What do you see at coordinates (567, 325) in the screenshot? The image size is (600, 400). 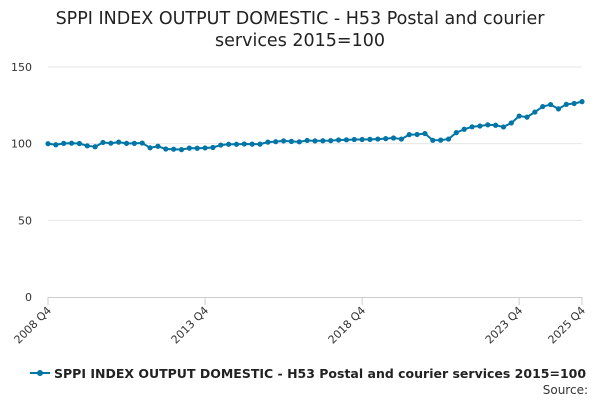 I see `x-tick-label-4: 2025 Q4` at bounding box center [567, 325].